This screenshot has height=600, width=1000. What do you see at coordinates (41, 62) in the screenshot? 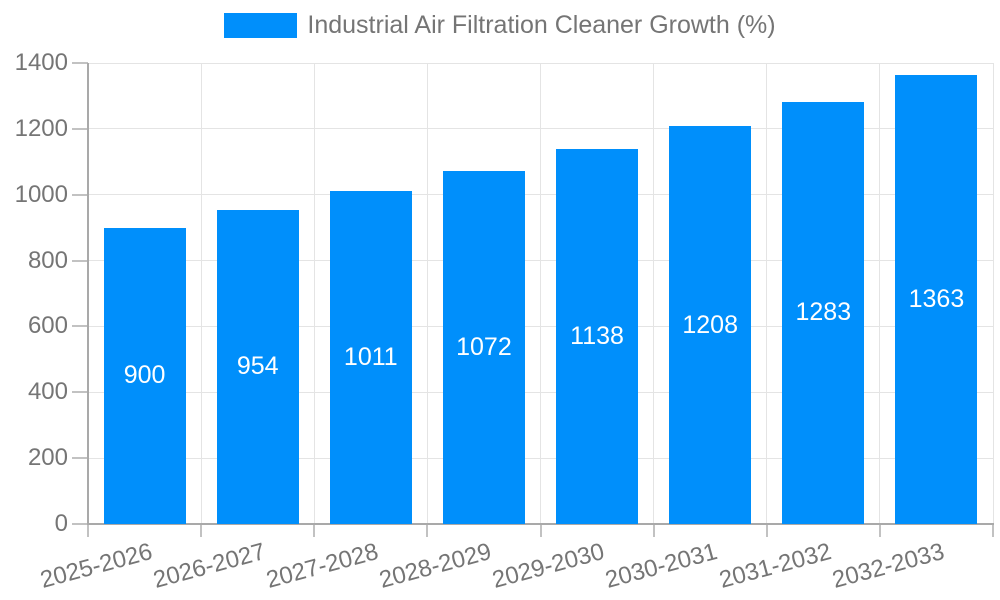
I see `y-tick-label: 1400` at bounding box center [41, 62].